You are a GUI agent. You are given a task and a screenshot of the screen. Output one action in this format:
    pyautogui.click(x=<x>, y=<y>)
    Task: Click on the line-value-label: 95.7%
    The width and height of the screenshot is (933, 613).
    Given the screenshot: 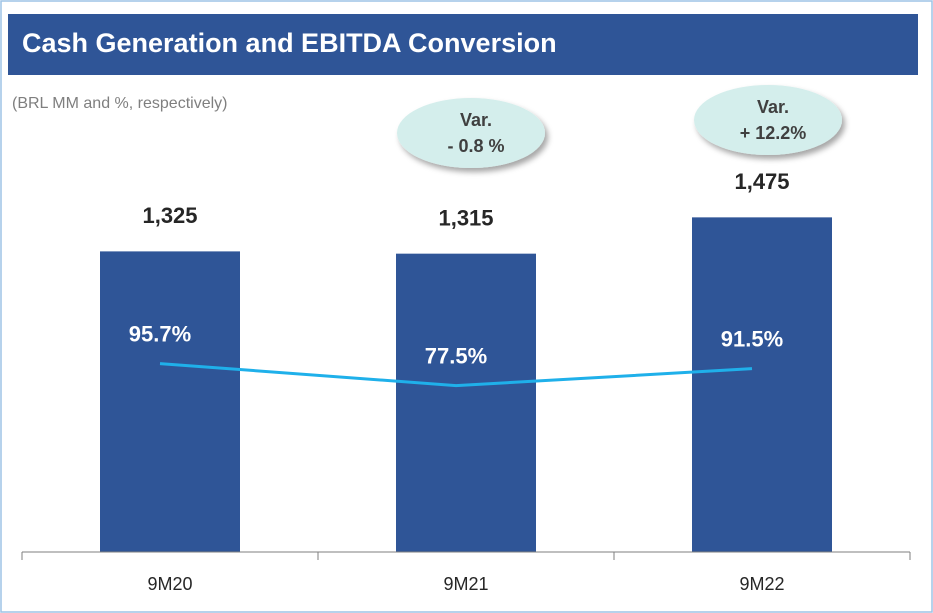 What is the action you would take?
    pyautogui.click(x=160, y=333)
    